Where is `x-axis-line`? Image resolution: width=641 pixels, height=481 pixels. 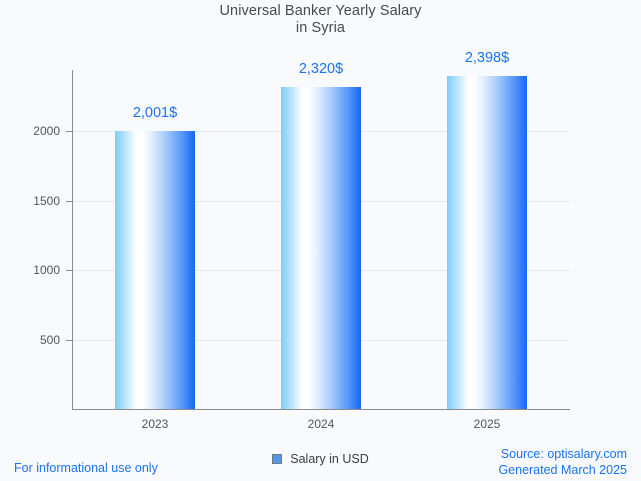
x-axis-line is located at coordinates (321, 409).